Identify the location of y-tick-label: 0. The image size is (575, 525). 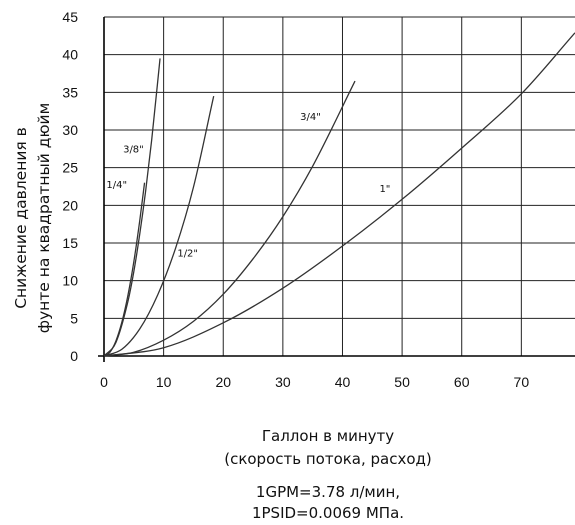
(74, 356).